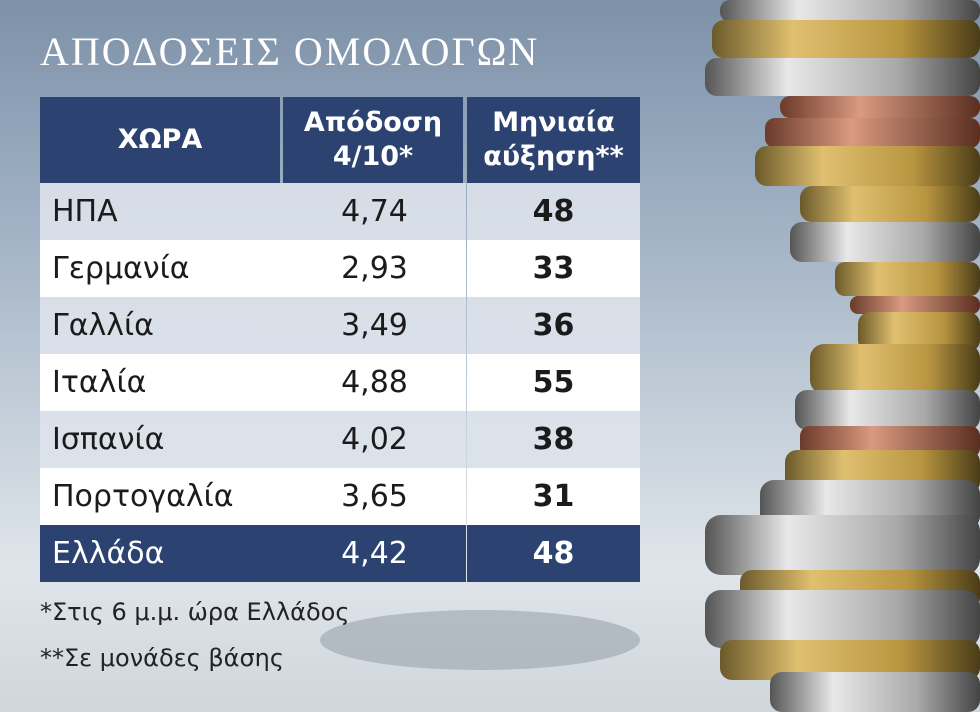  Describe the element at coordinates (480, 640) in the screenshot. I see `coin-blur` at that location.